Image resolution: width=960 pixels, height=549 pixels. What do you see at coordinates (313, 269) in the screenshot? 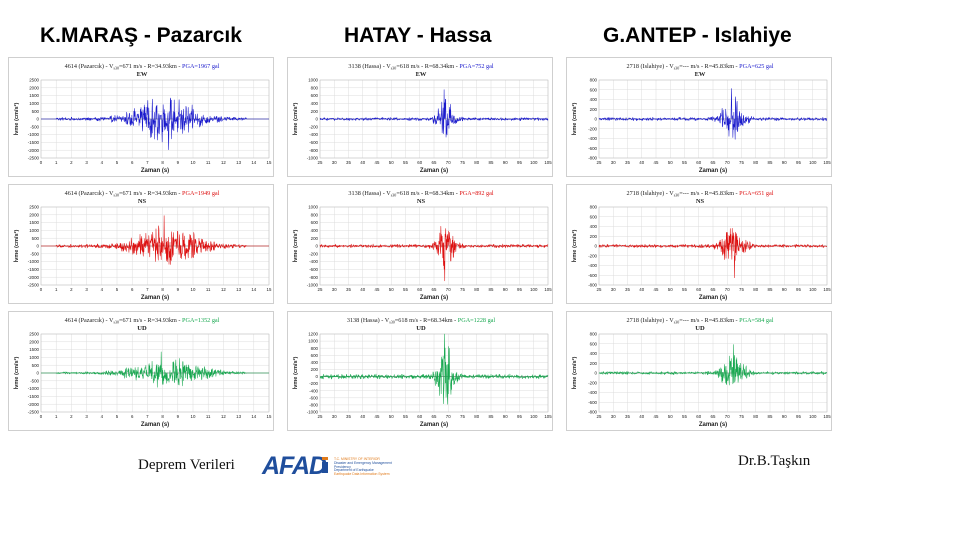
I see `y-tick-label: -600` at bounding box center [313, 269].